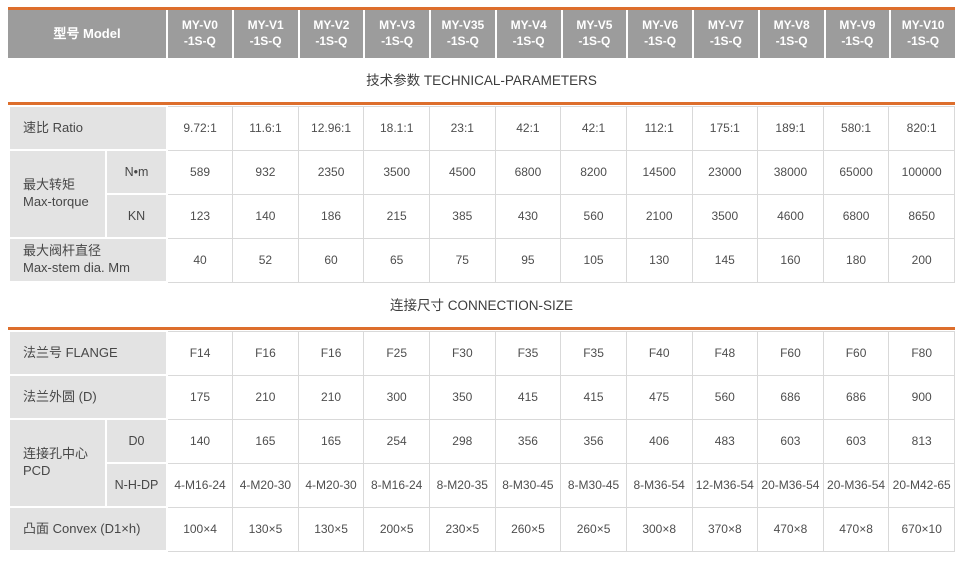  I want to click on max-stem-cell: 65, so click(396, 260).